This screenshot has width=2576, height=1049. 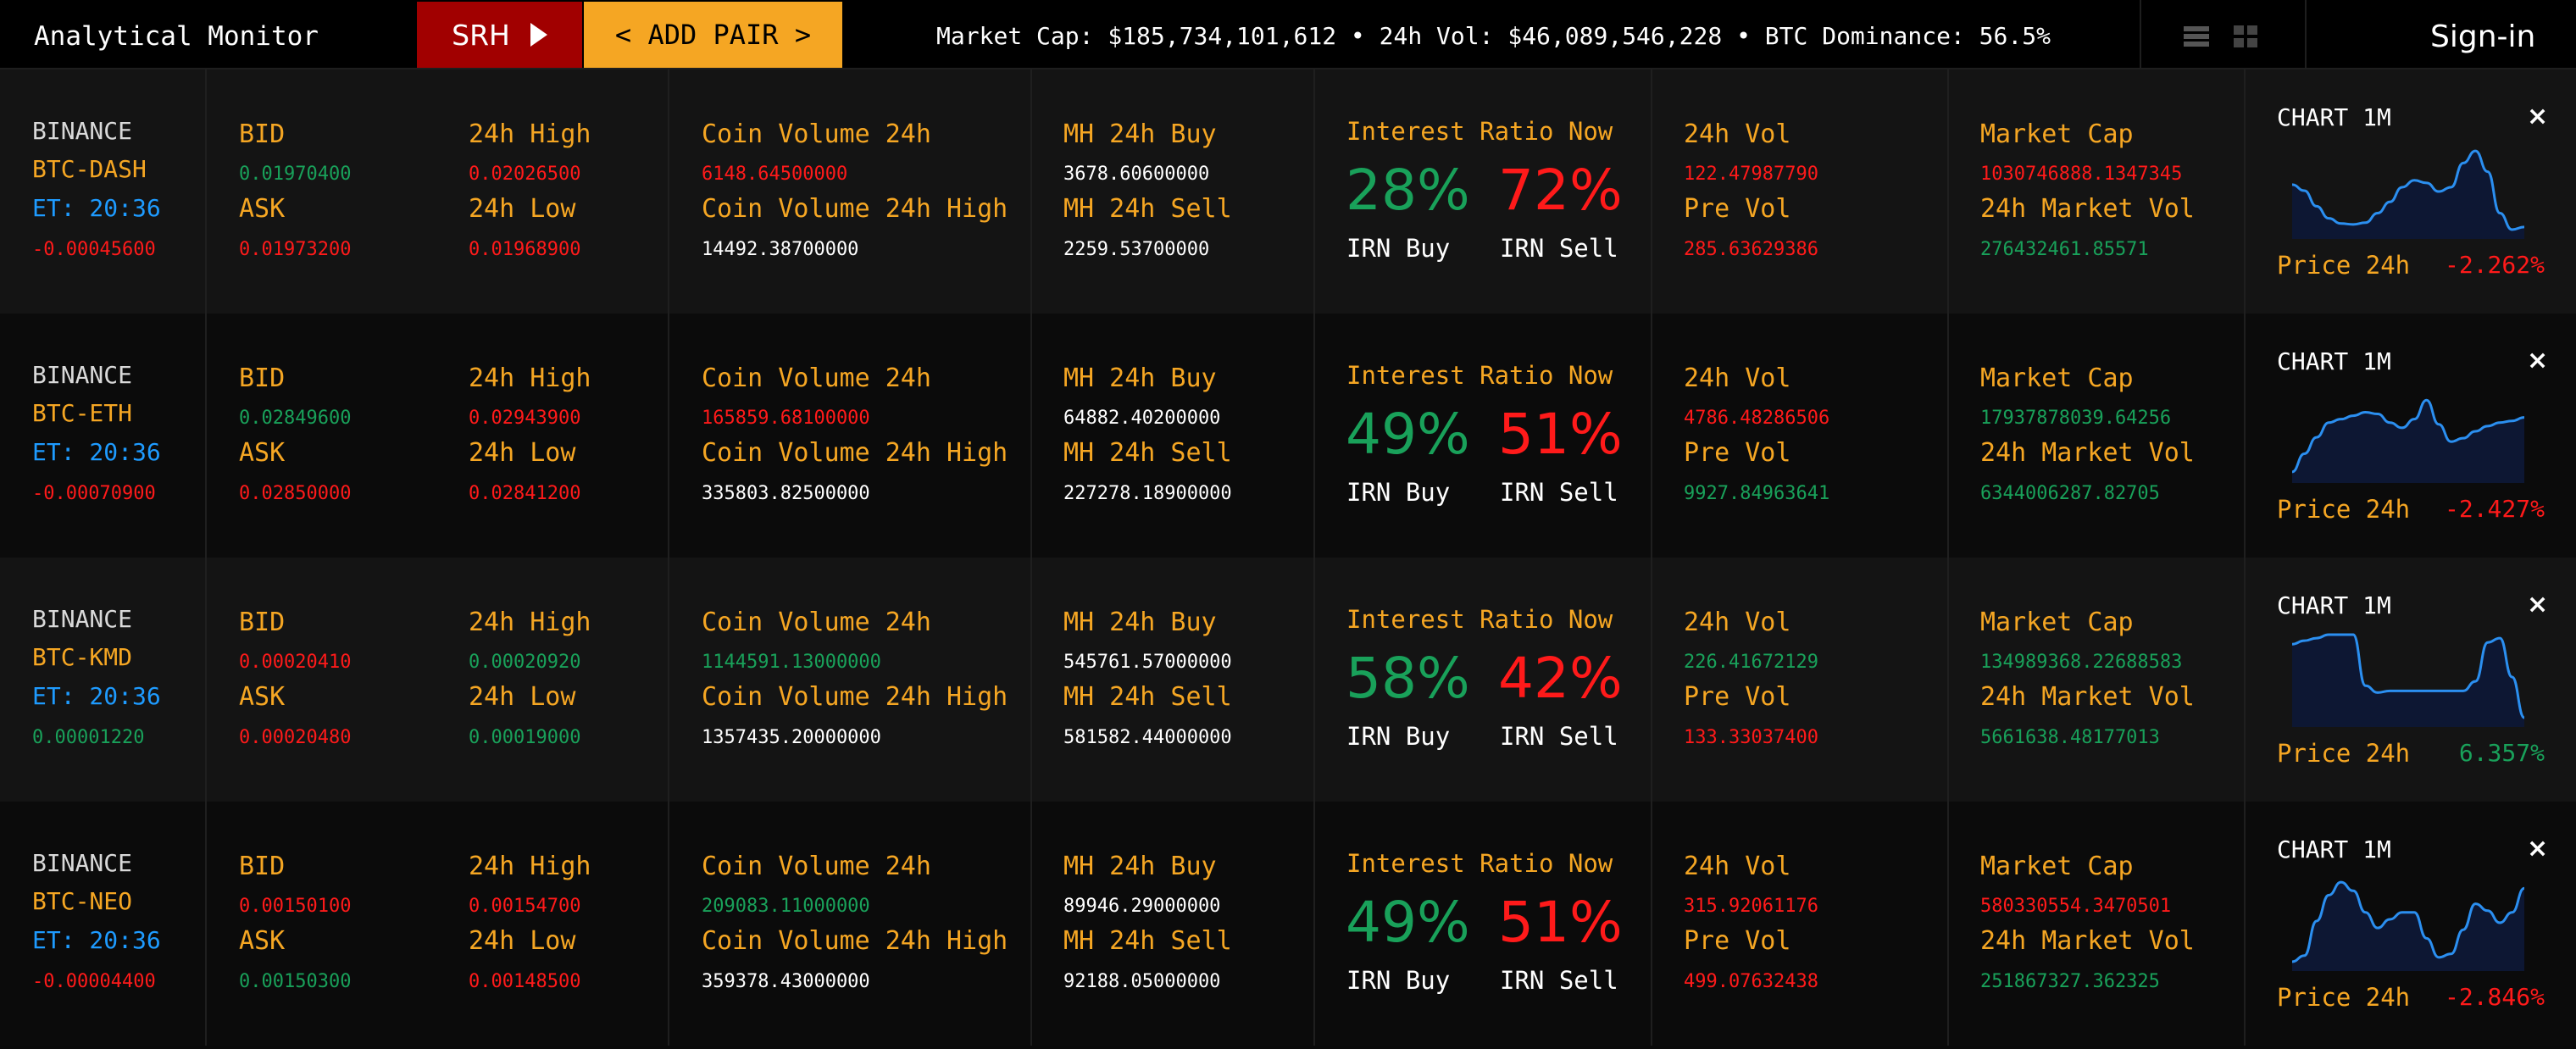 I want to click on coin-volume-high-value: 335803.82500000, so click(x=786, y=493).